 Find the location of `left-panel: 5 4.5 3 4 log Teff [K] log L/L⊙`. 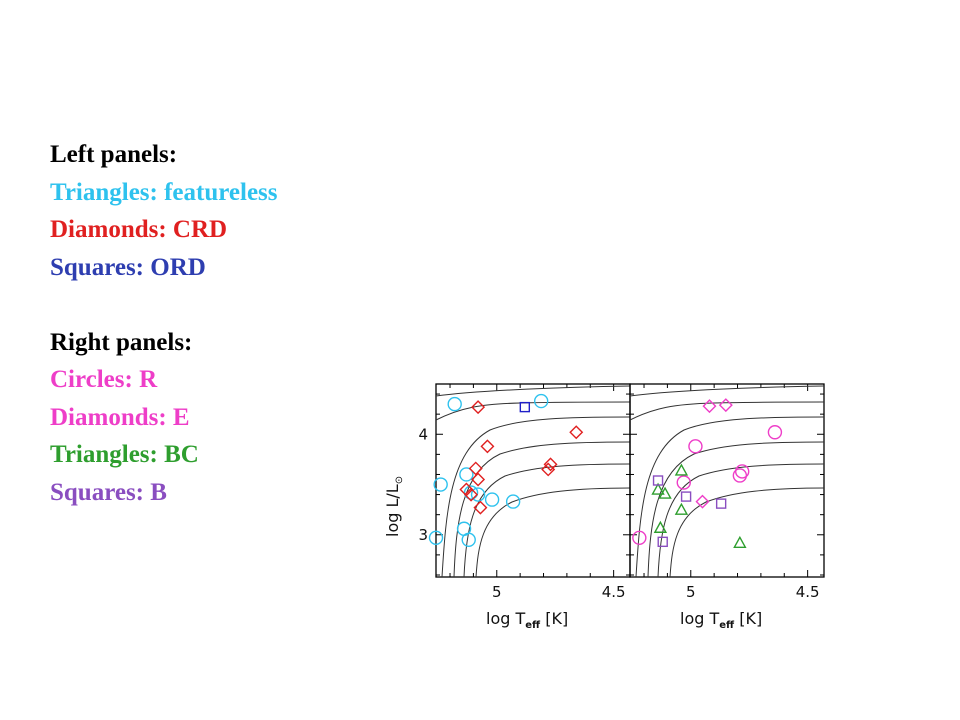

left-panel: 5 4.5 3 4 log Teff [K] log L/L⊙ is located at coordinates (507, 507).